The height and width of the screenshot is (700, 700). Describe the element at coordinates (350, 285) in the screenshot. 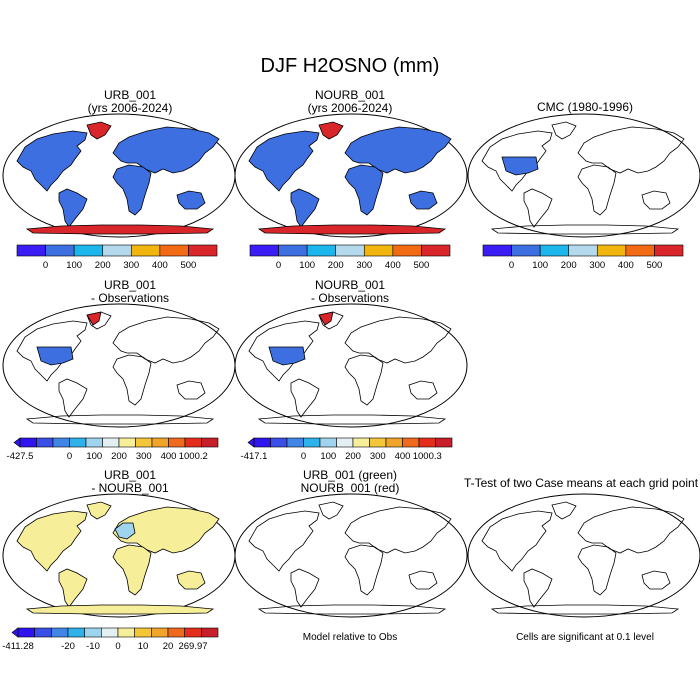

I see `panel-title-line: NOURB_001` at that location.